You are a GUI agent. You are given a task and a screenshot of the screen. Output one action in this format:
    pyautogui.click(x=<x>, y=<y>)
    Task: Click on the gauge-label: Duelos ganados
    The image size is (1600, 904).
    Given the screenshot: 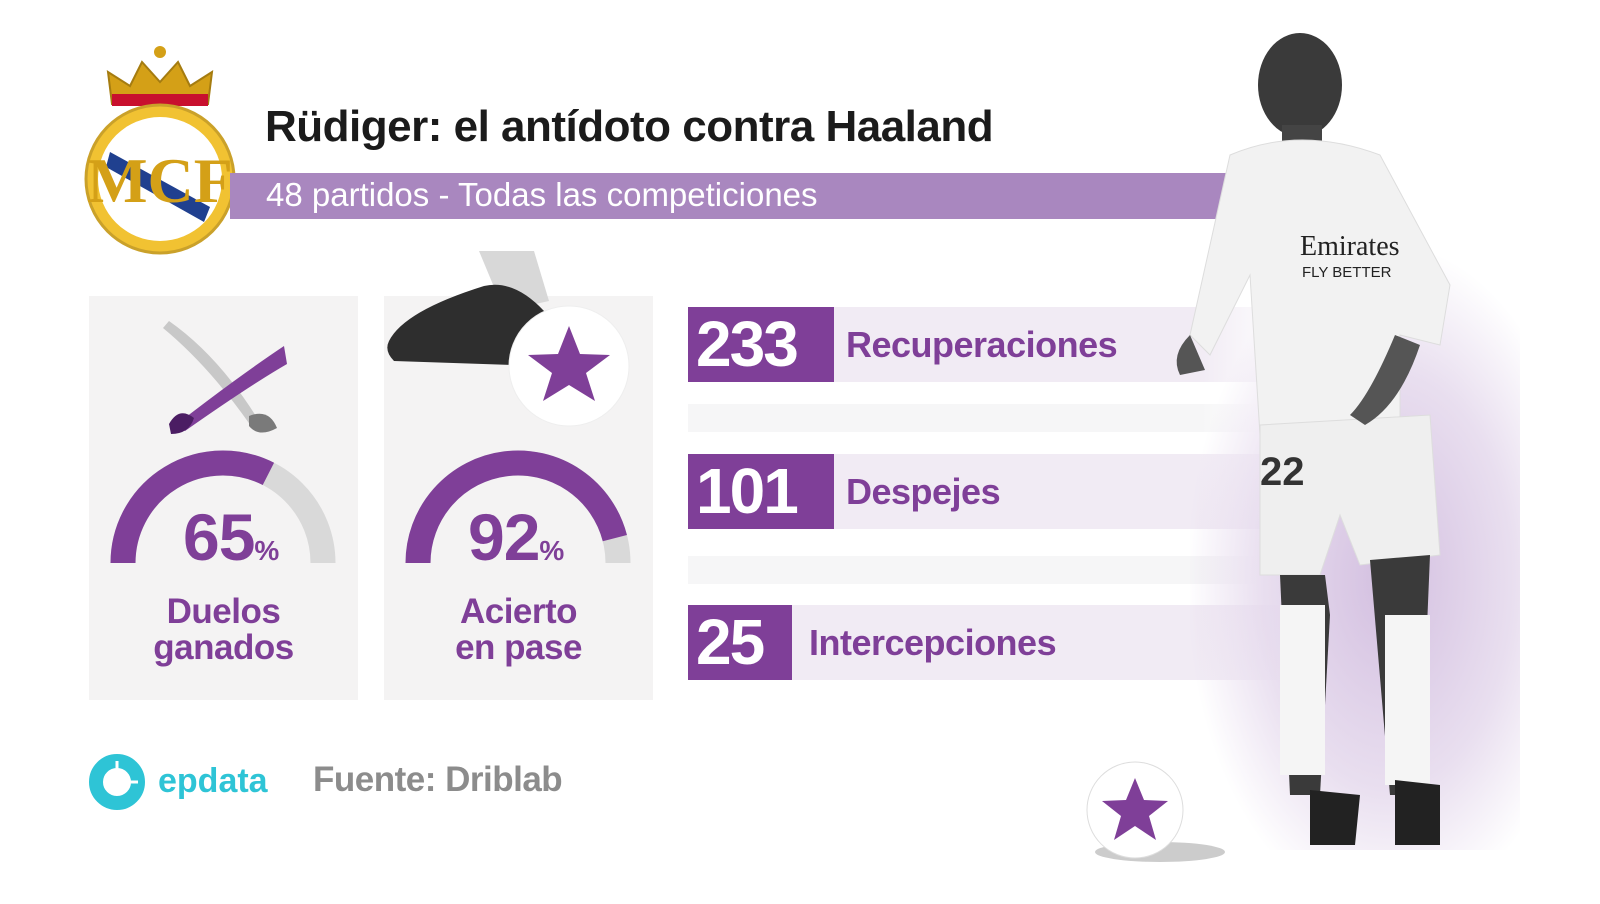 What is the action you would take?
    pyautogui.click(x=223, y=629)
    